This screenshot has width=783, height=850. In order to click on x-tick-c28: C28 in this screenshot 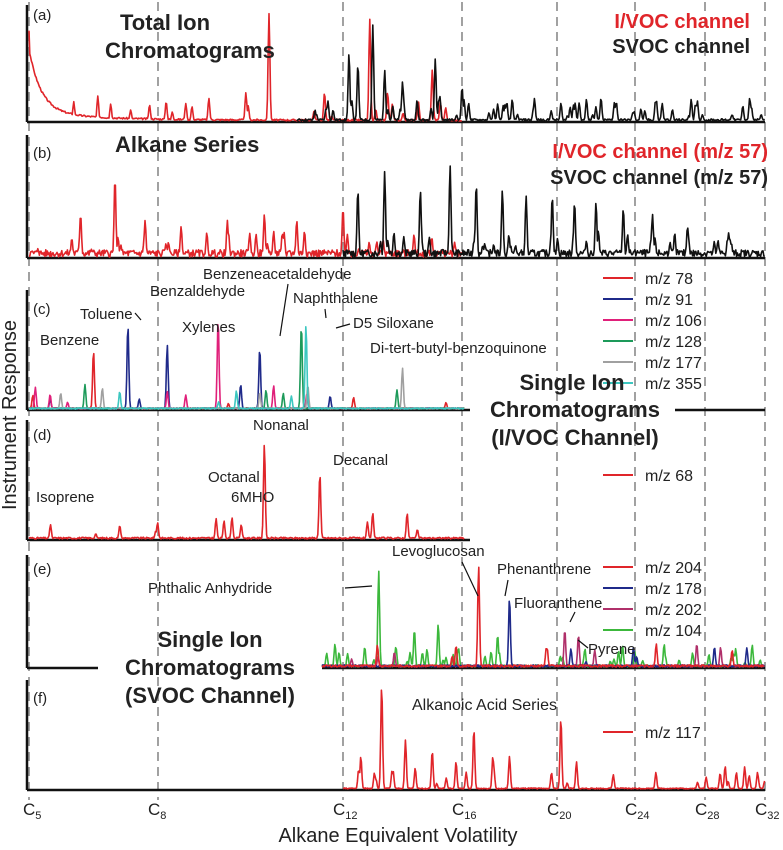, I will do `click(707, 811)`.